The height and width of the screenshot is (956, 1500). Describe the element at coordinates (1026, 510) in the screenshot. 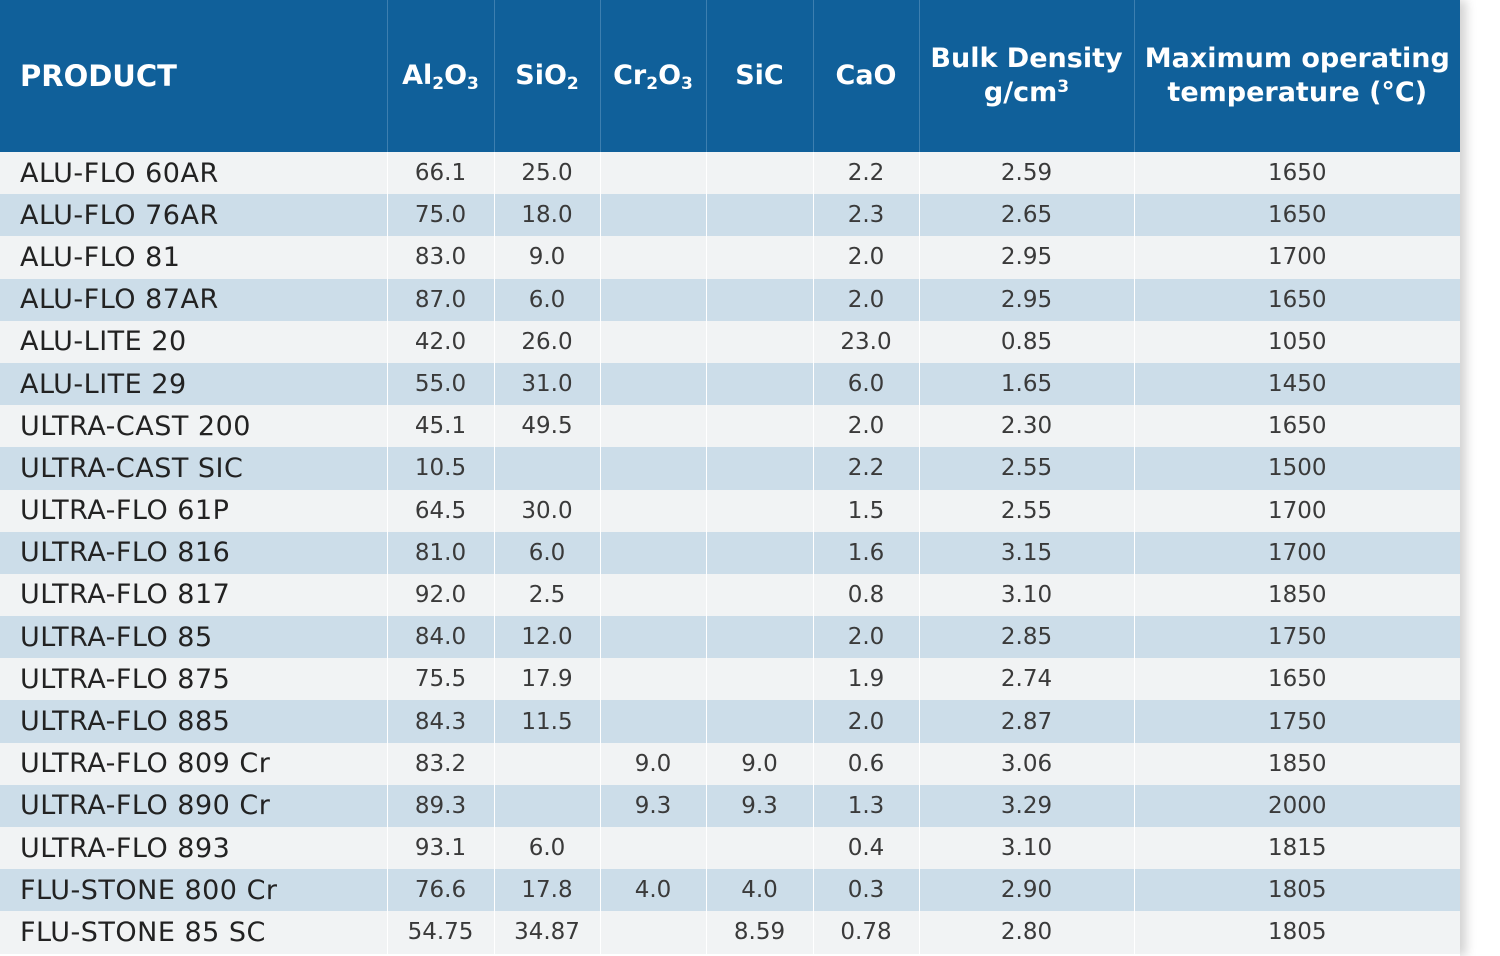

I see `cell-bulk-density: 2.55` at that location.